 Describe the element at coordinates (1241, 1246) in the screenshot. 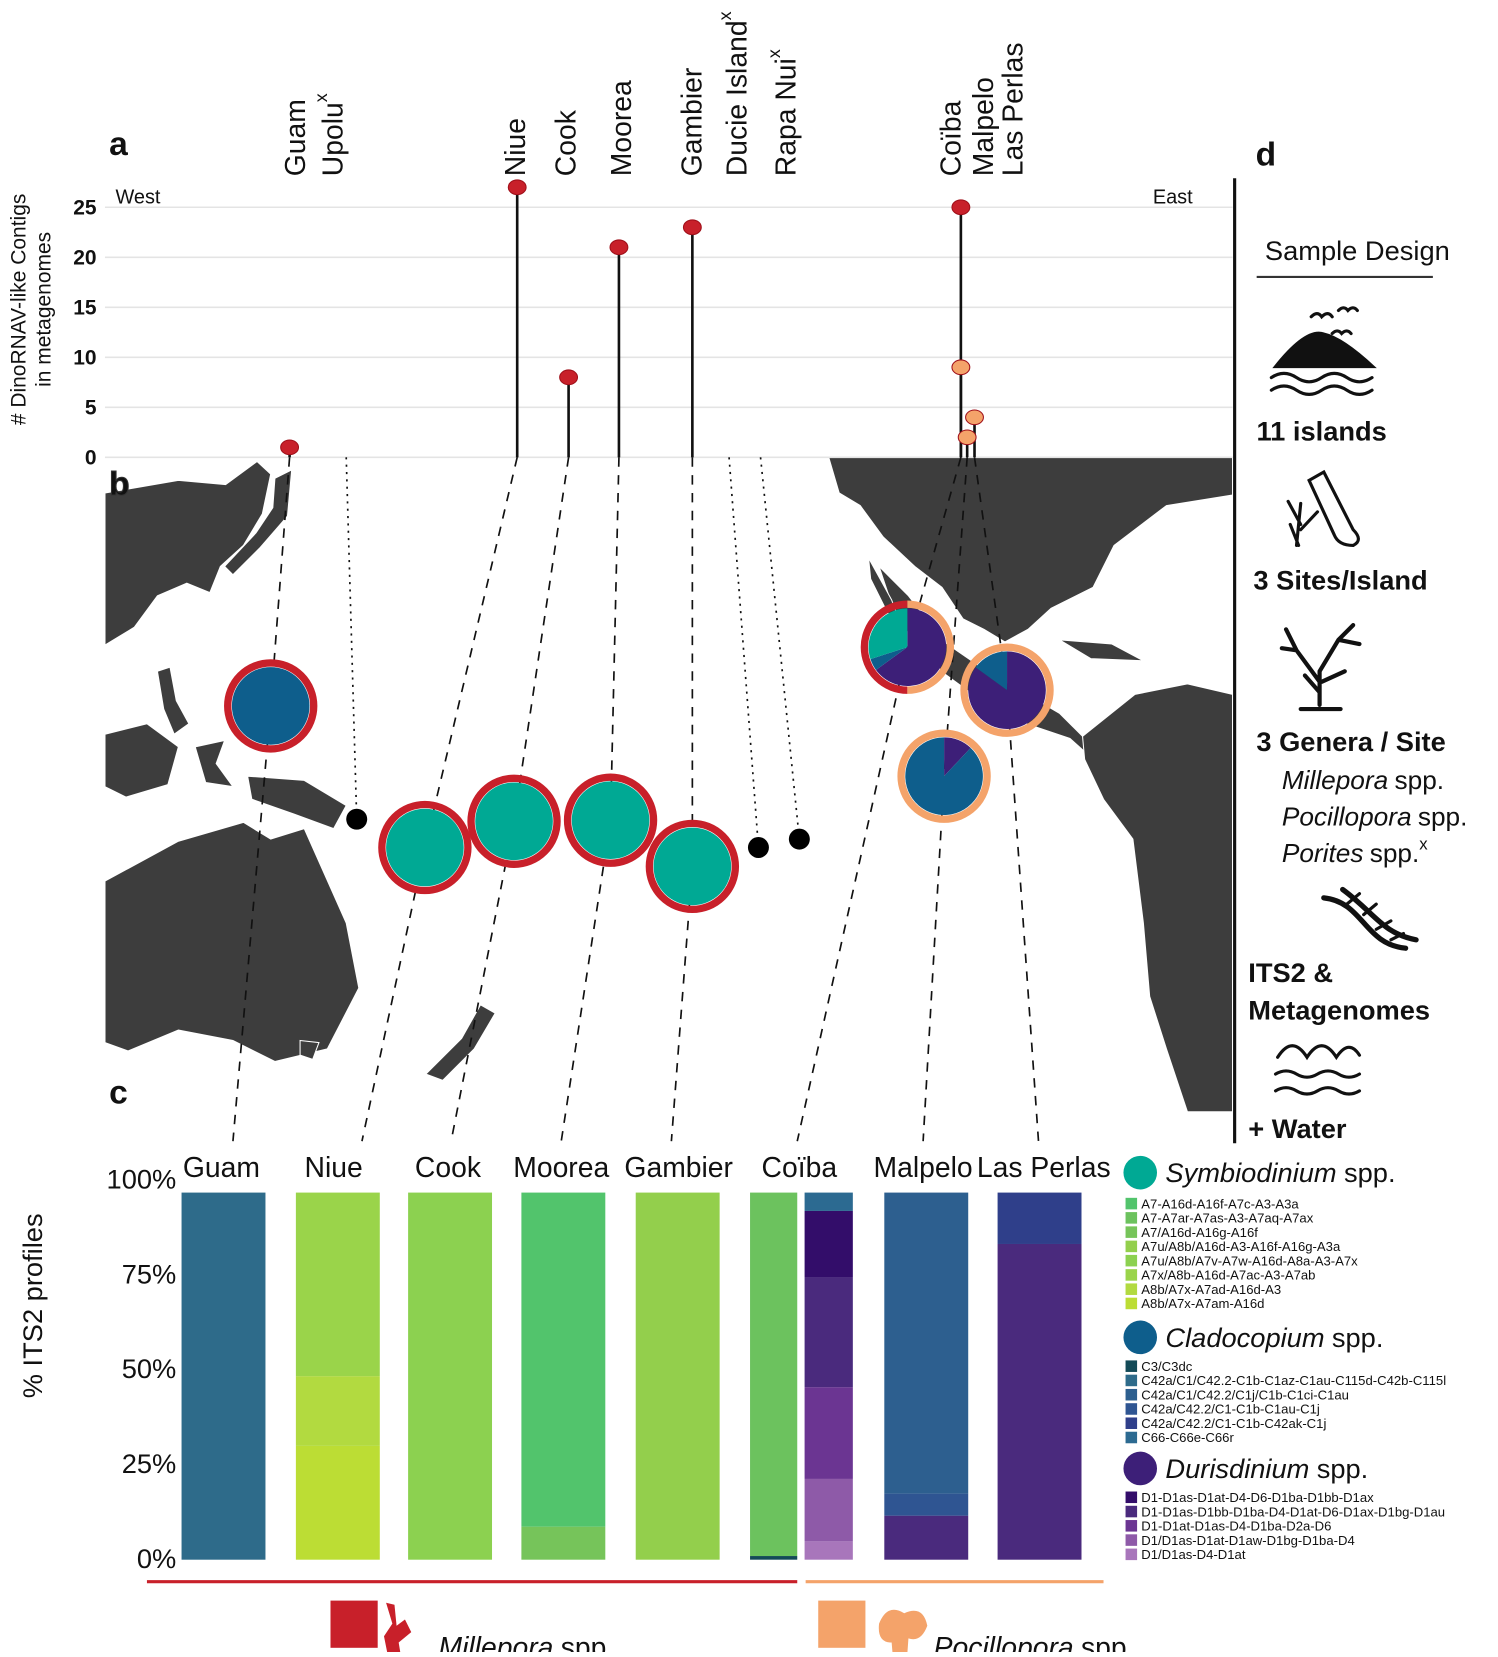

I see `legend-label: A7u/A8b/A16d-A3-A16f-A16g-A3a` at that location.